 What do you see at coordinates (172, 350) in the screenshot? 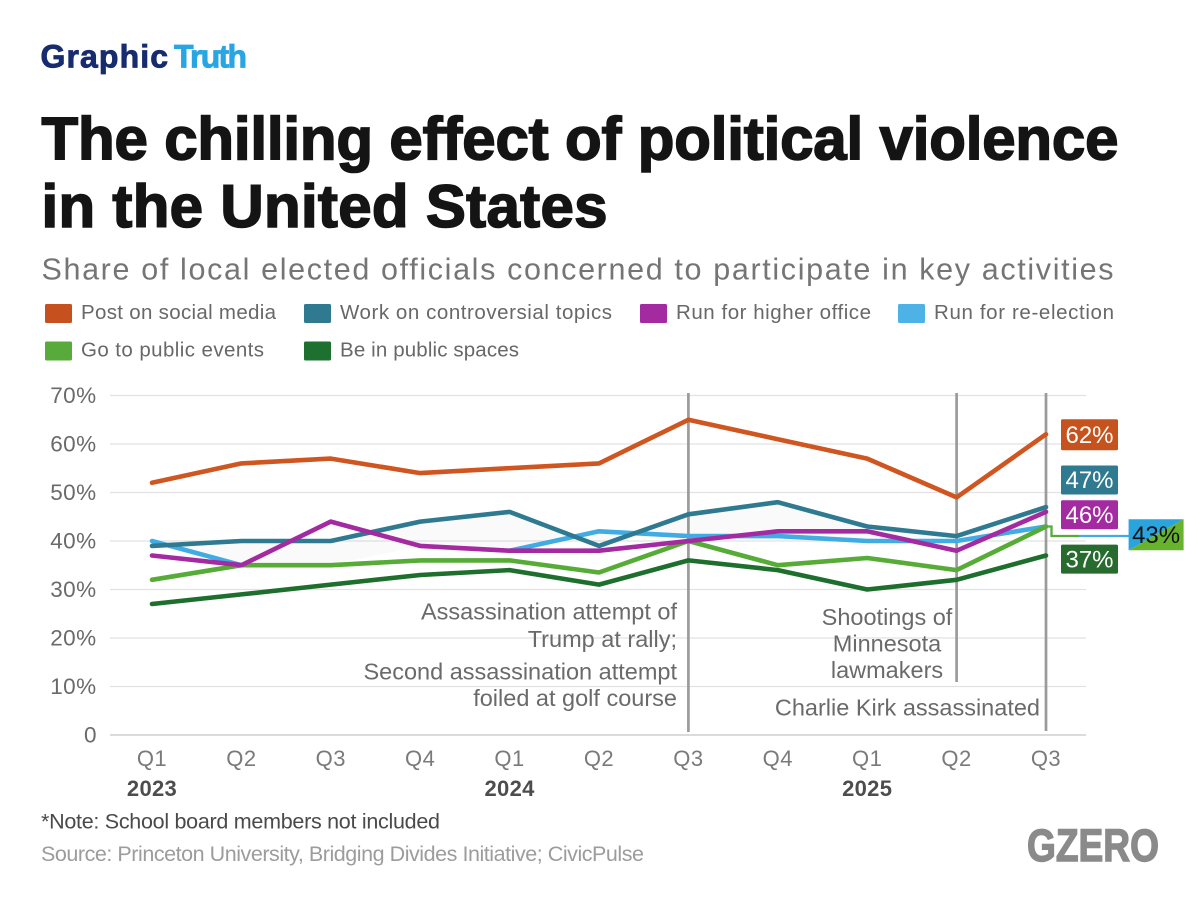
I see `svg-text: Go to public events` at bounding box center [172, 350].